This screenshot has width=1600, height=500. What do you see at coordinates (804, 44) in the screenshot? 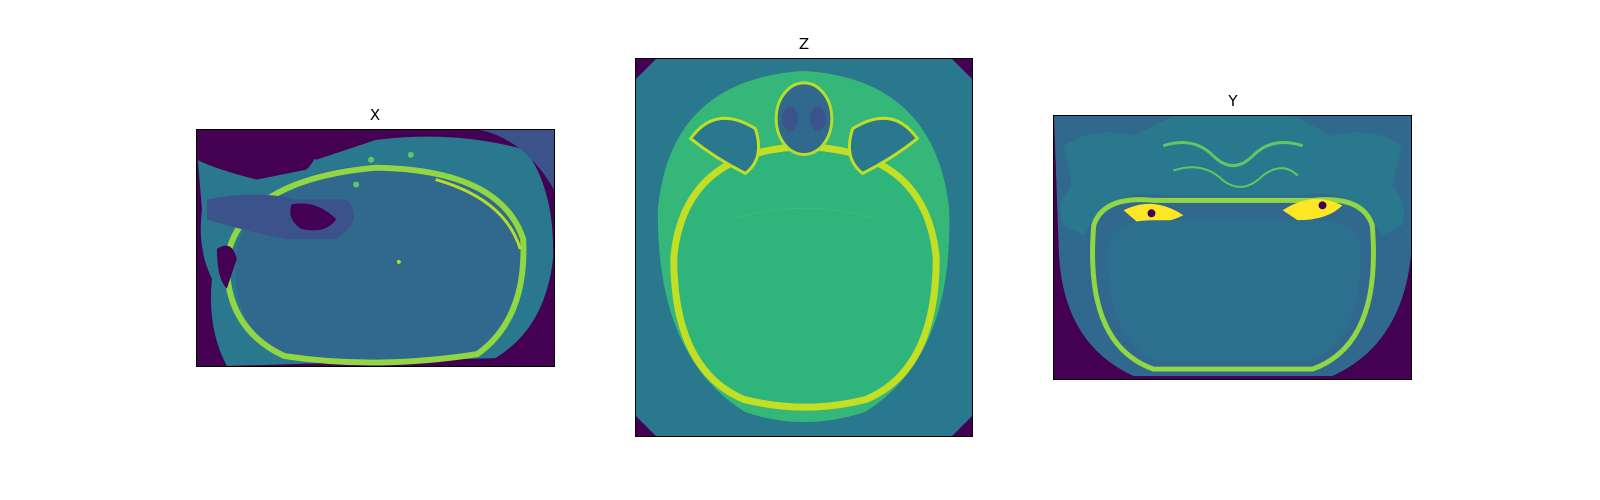
I see `panel-title-z: Z` at bounding box center [804, 44].